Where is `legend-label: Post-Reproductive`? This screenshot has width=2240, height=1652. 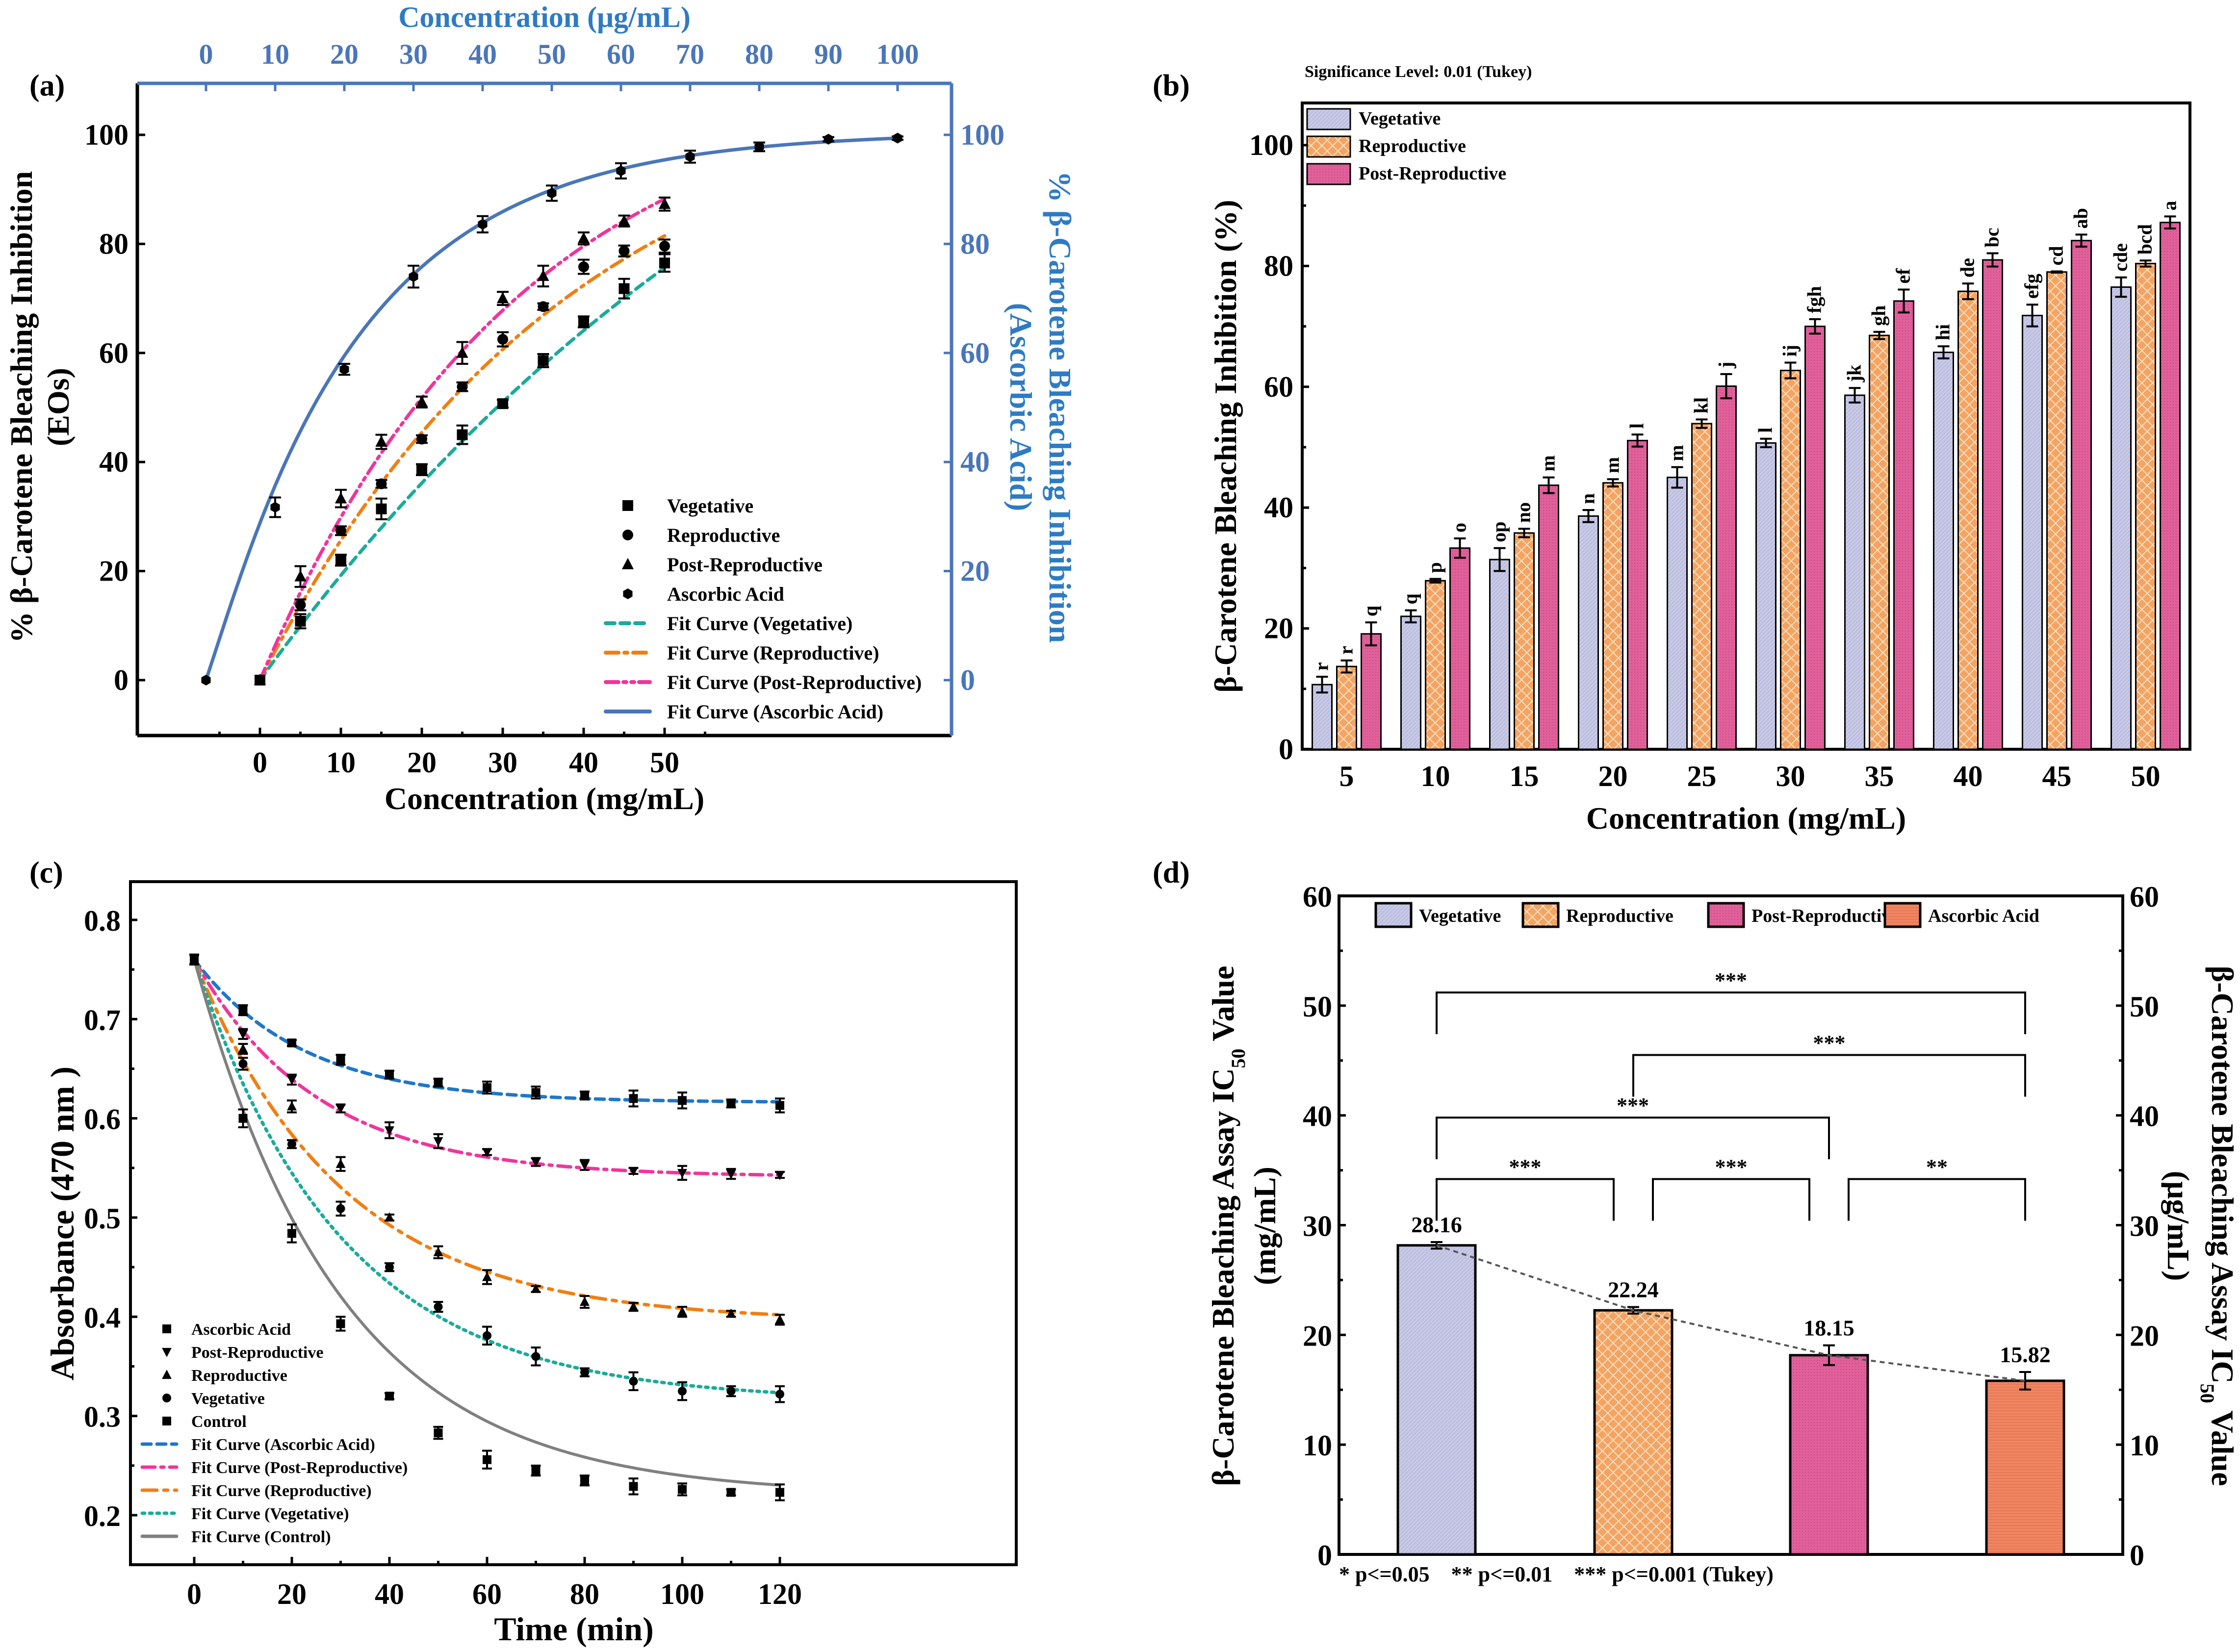
legend-label: Post-Reproductive is located at coordinates (1825, 916).